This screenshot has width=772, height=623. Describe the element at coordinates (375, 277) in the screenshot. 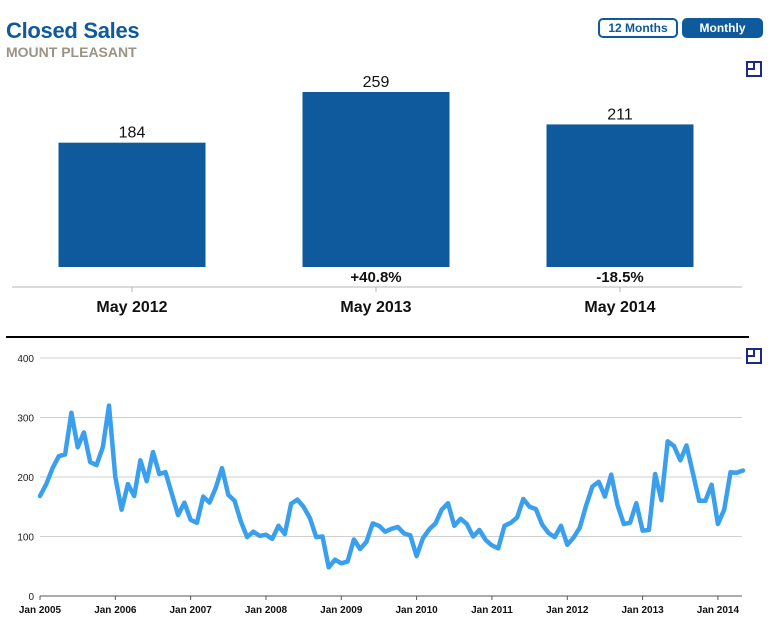

I see `bar-change-label: +40.8%` at that location.